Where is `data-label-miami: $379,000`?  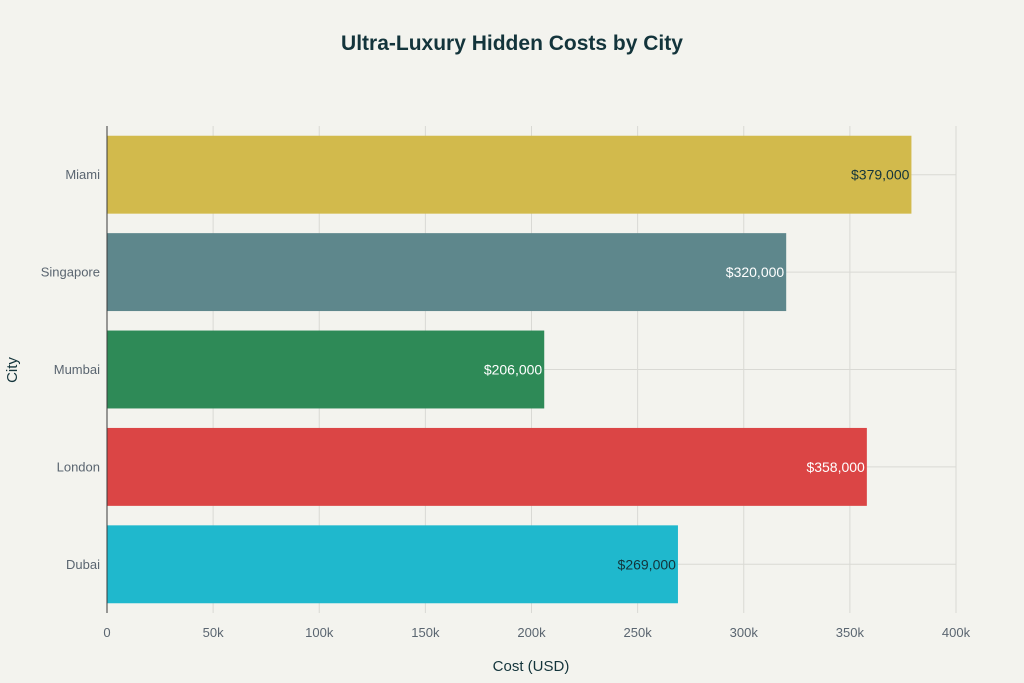
data-label-miami: $379,000 is located at coordinates (880, 175).